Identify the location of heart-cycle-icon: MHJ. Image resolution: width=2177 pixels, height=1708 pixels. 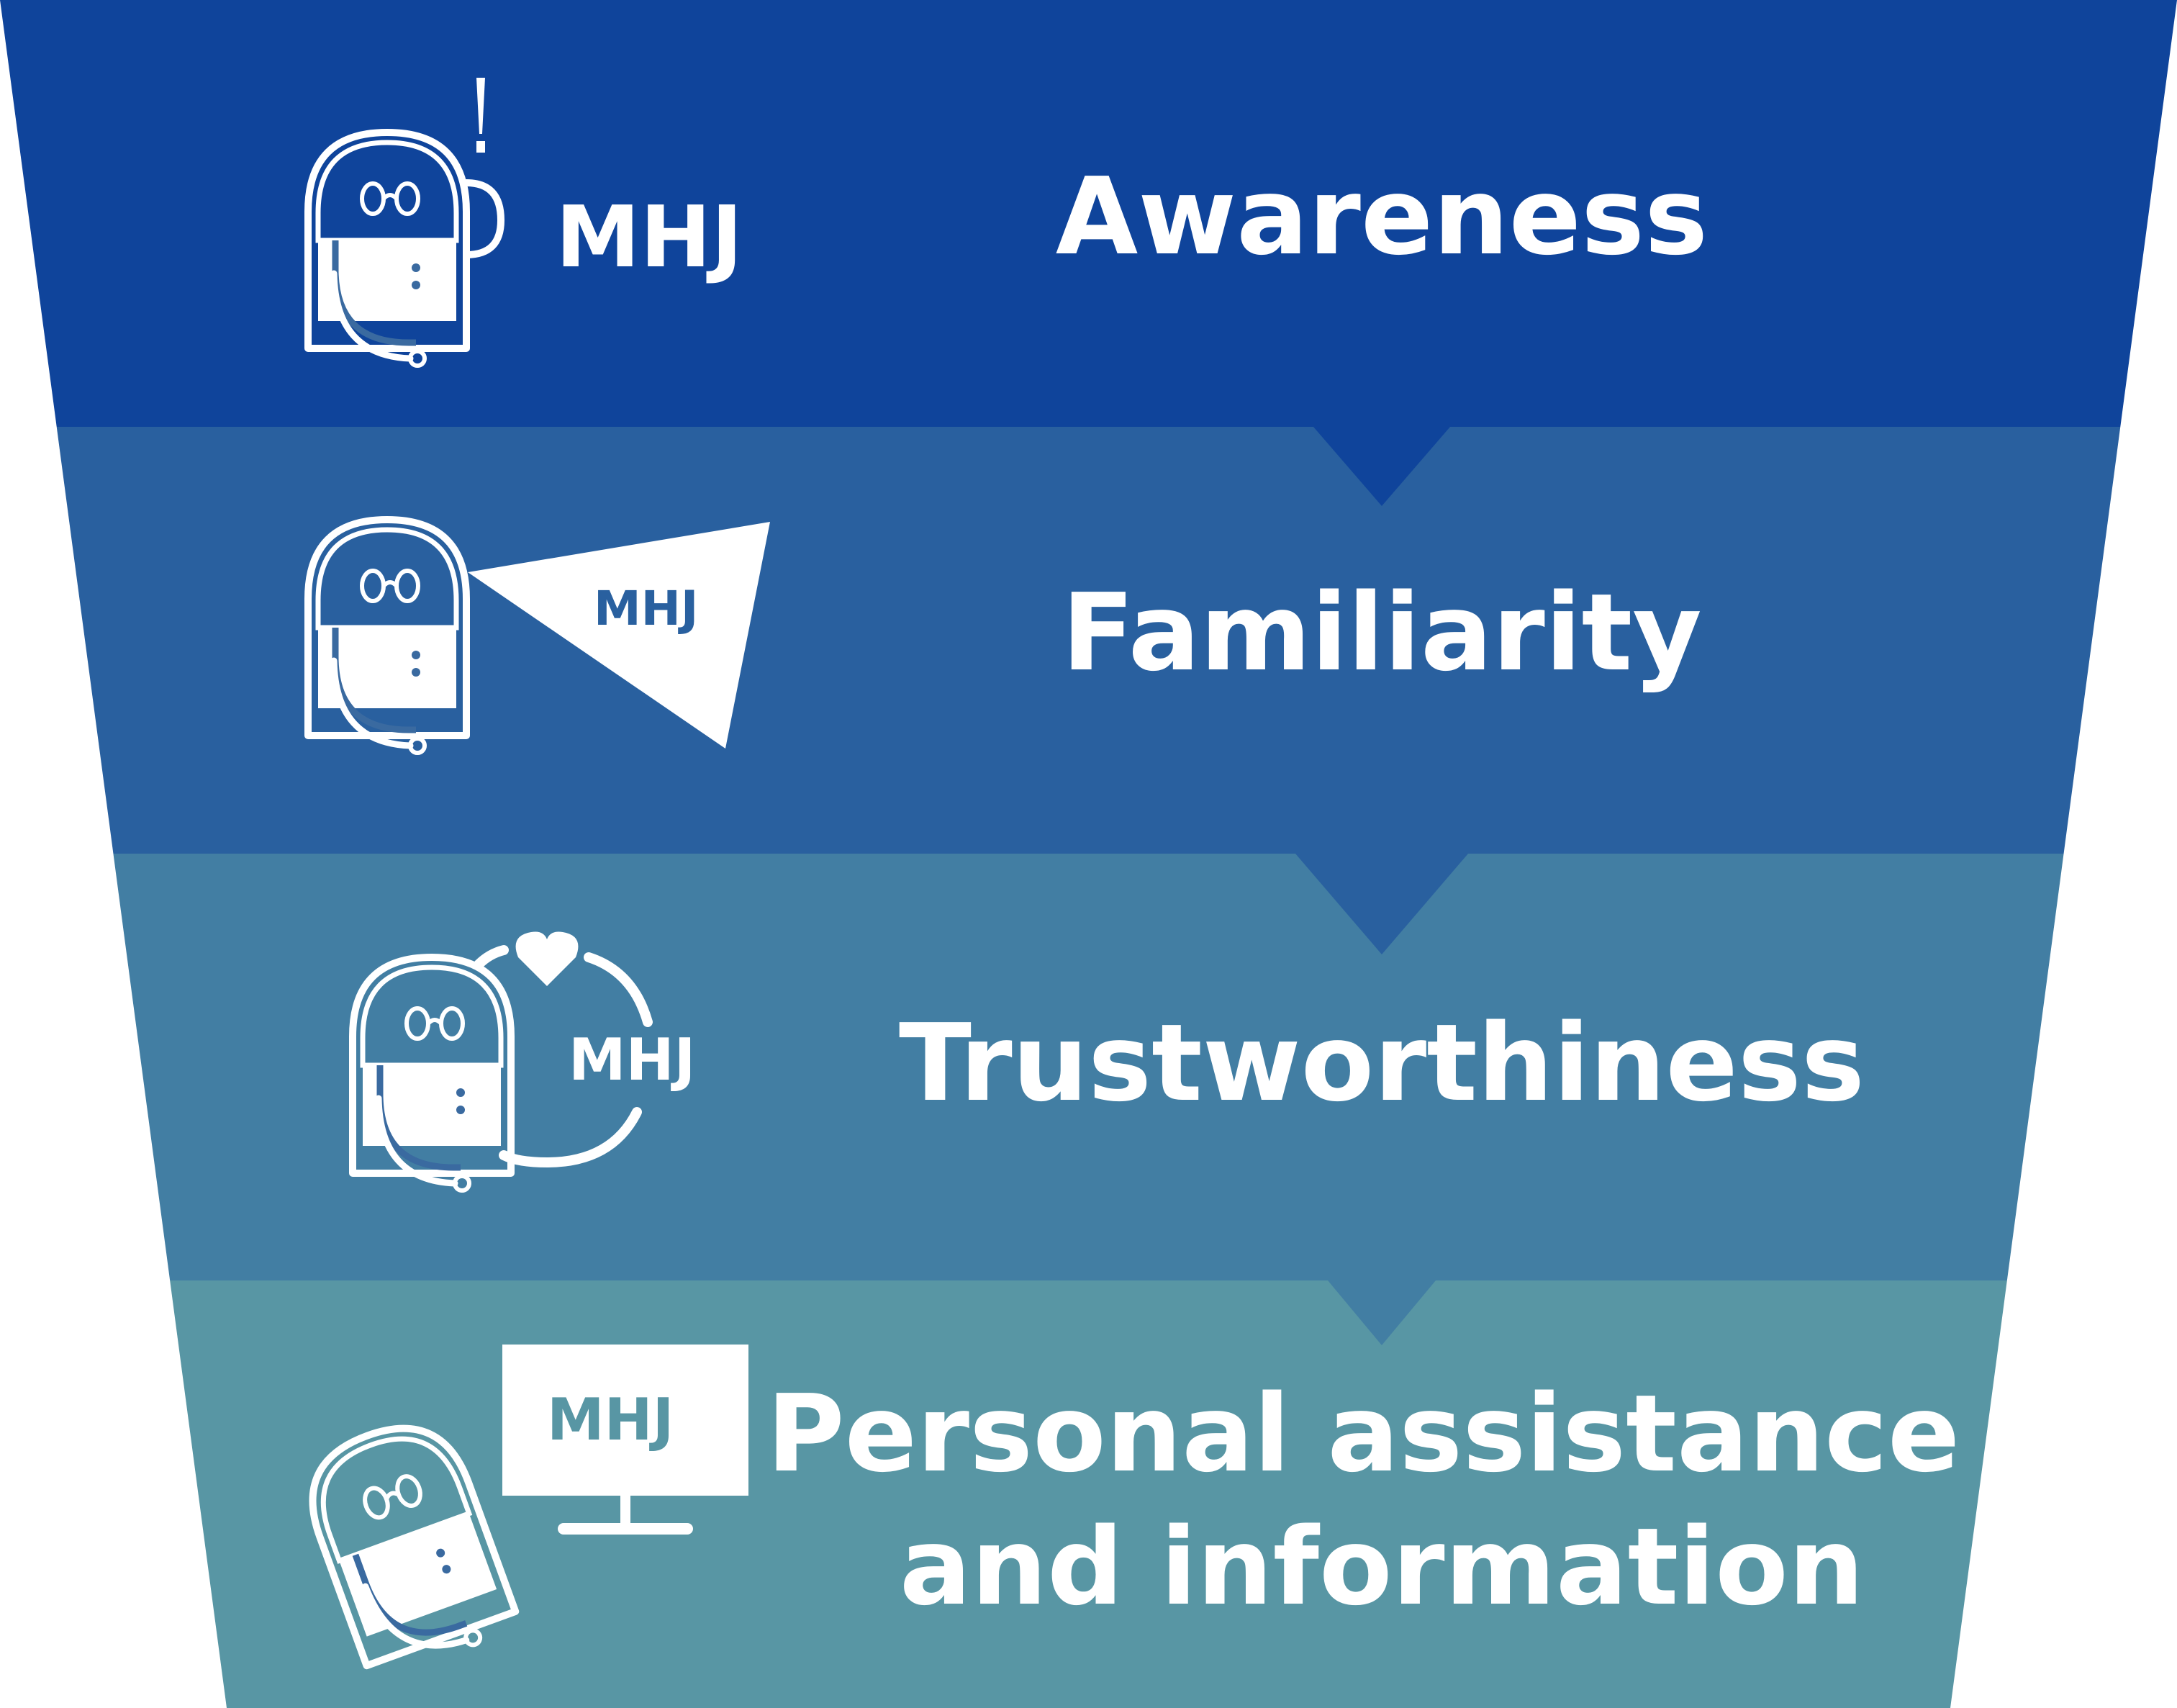
(584, 1049).